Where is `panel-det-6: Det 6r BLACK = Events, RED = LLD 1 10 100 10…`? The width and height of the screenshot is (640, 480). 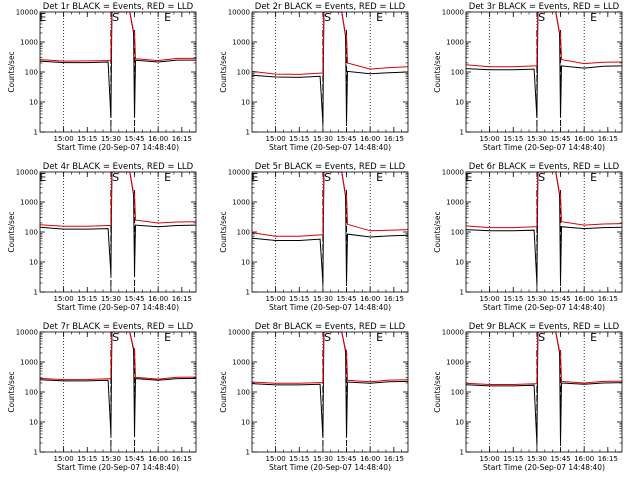 panel-det-6: Det 6r BLACK = Events, RED = LLD 1 10 100 10… is located at coordinates (528, 237).